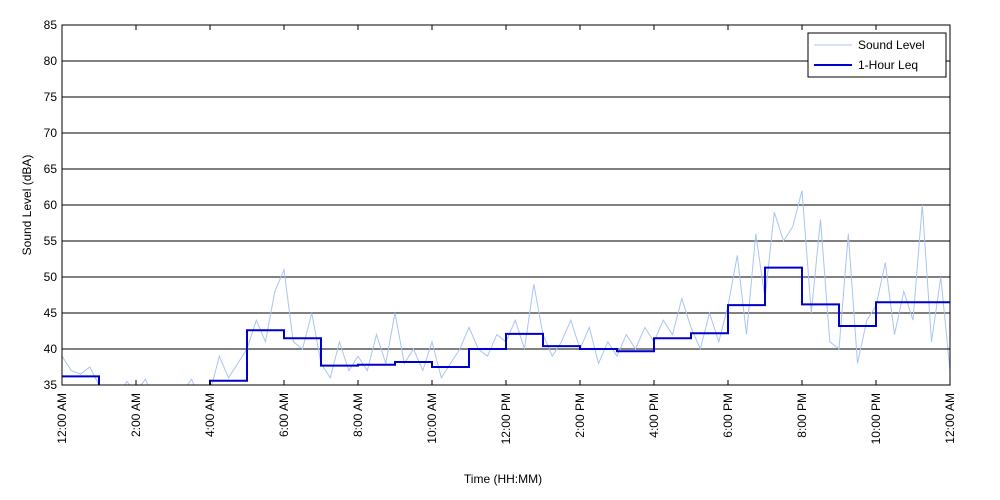  I want to click on x-tick-label: 4:00 AM, so click(210, 415).